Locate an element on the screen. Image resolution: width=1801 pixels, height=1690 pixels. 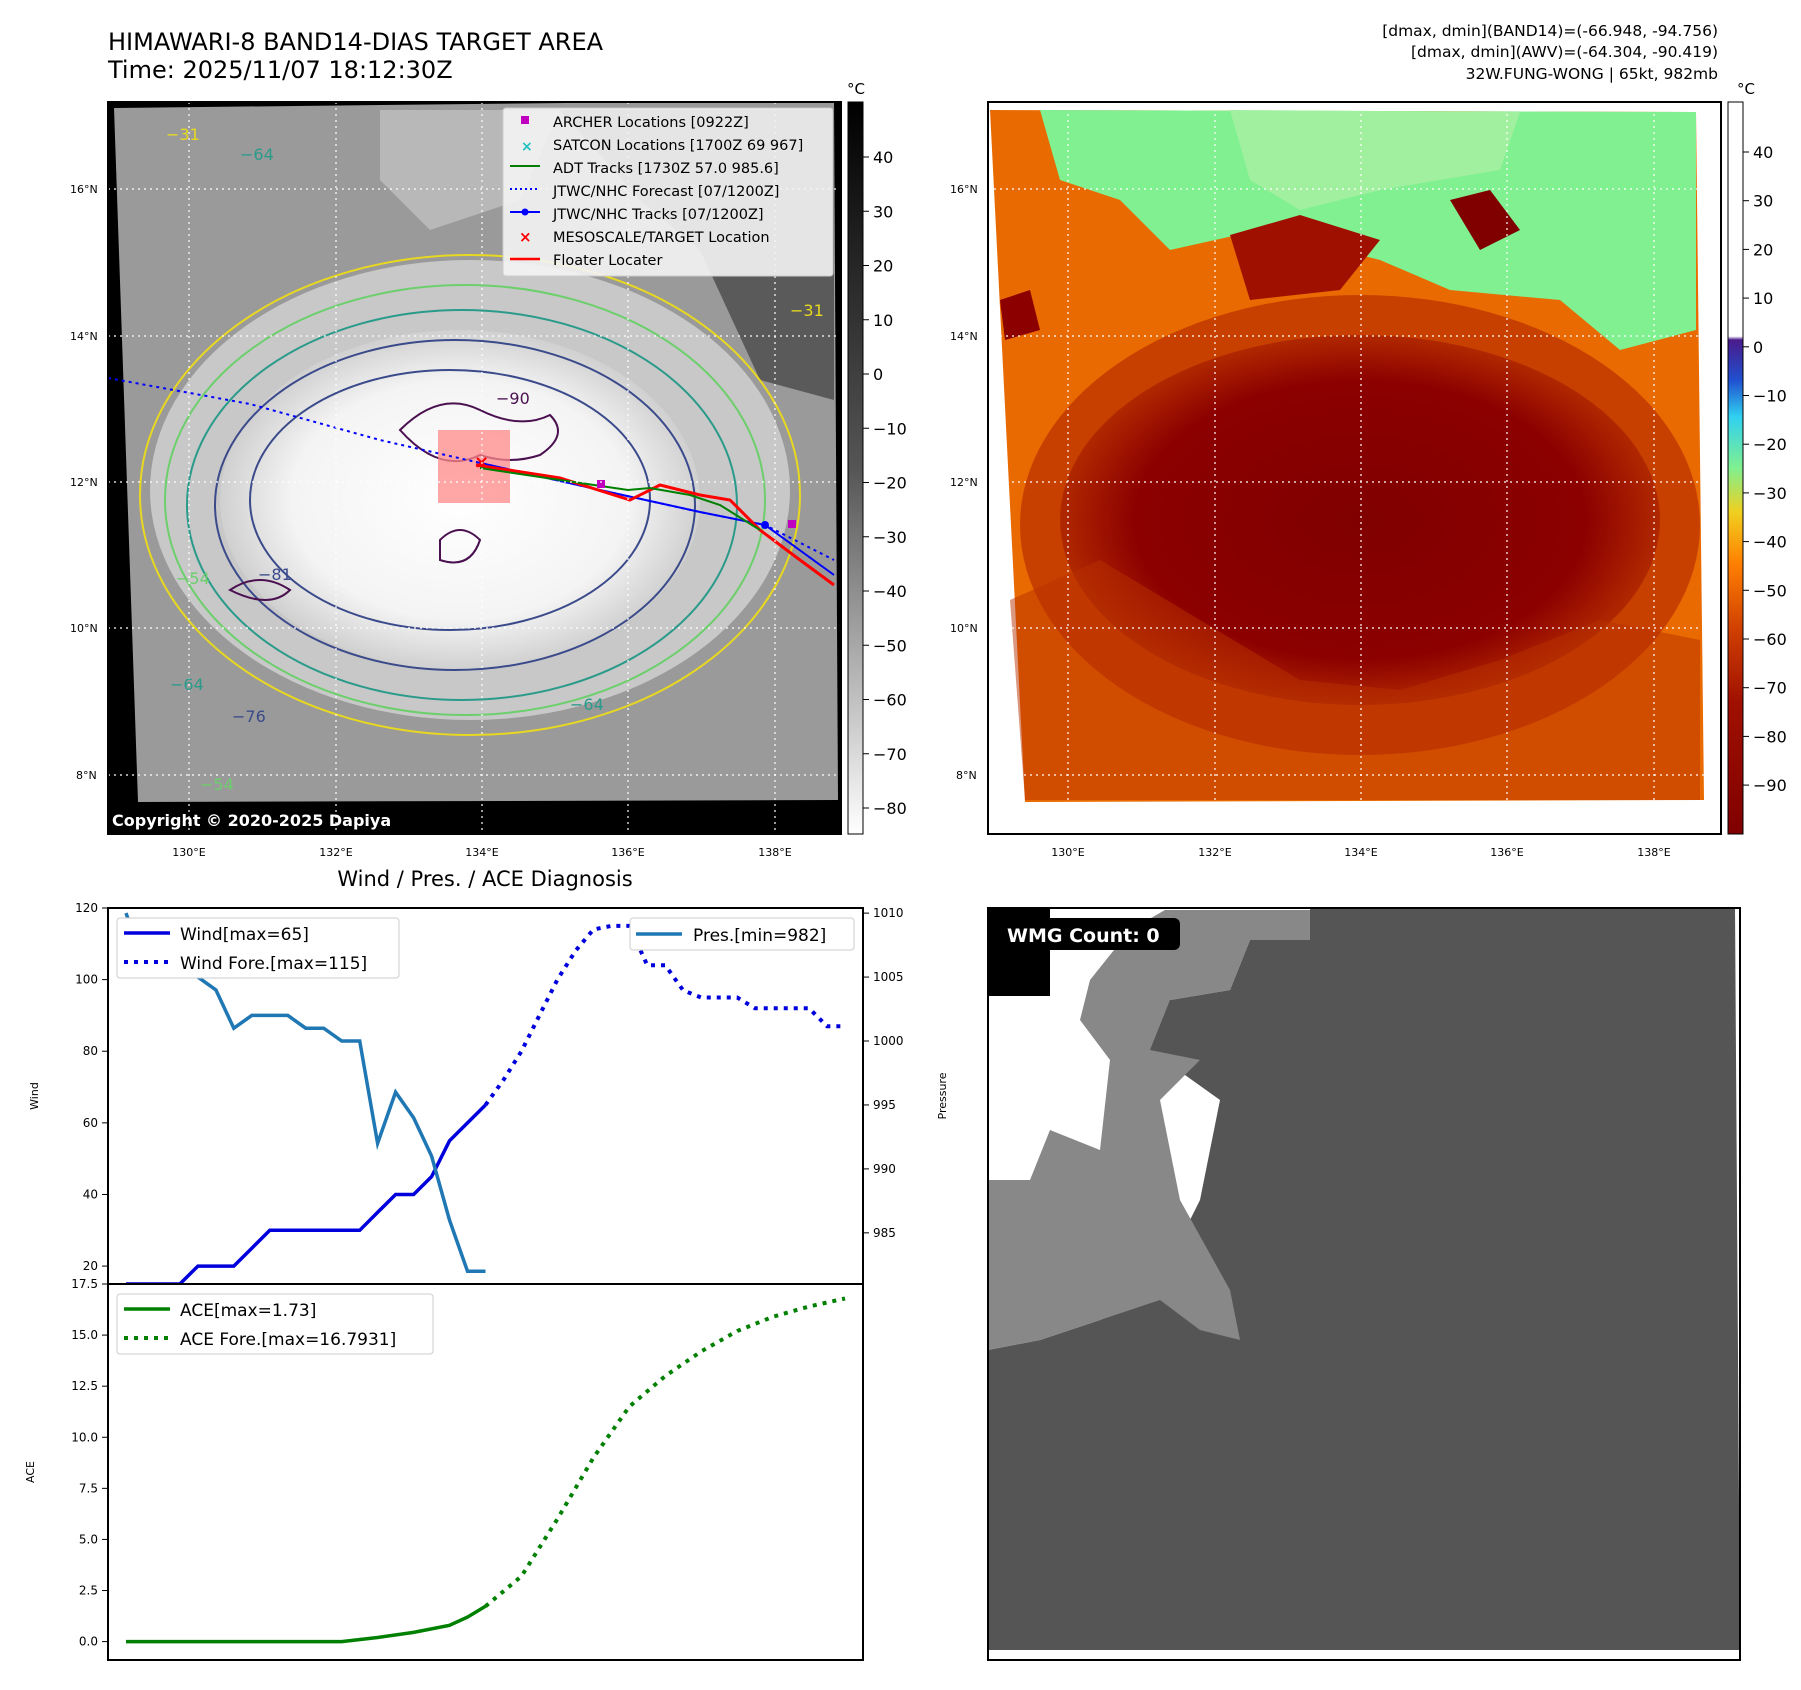
gray-colorbar-tick-label: −30 is located at coordinates (890, 537).